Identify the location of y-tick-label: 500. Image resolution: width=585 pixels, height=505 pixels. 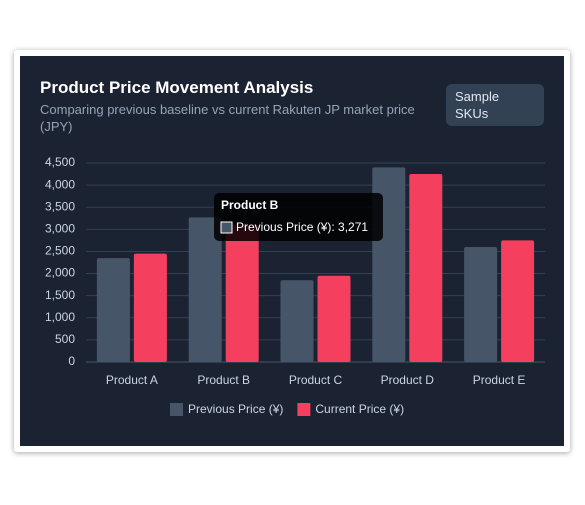
(65, 339).